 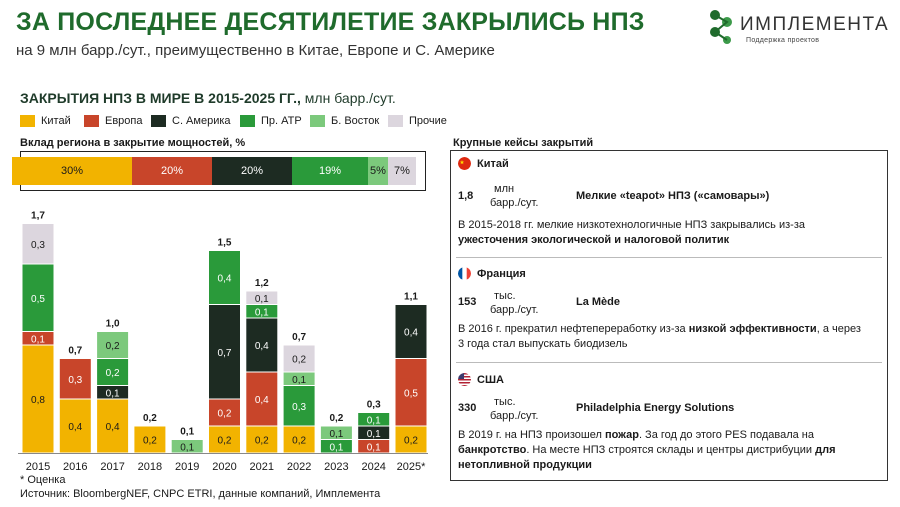 What do you see at coordinates (815, 24) in the screenshot?
I see `logo-name: ИМПЛЕМЕНТА` at bounding box center [815, 24].